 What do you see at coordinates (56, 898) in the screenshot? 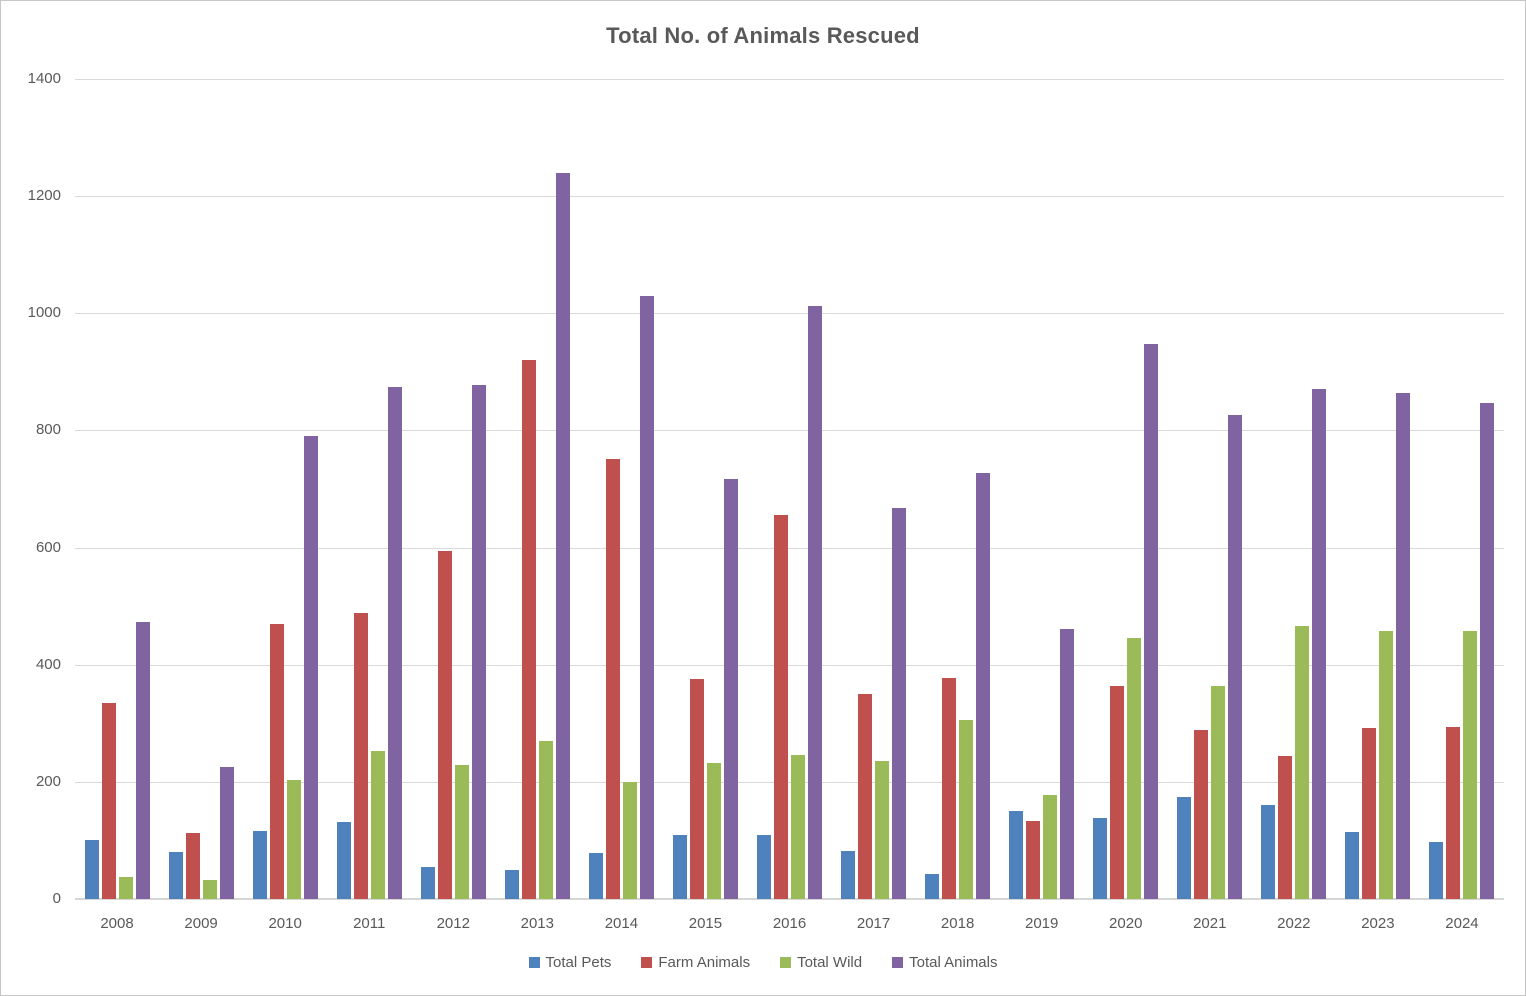
I see `y-tick-label: 0` at bounding box center [56, 898].